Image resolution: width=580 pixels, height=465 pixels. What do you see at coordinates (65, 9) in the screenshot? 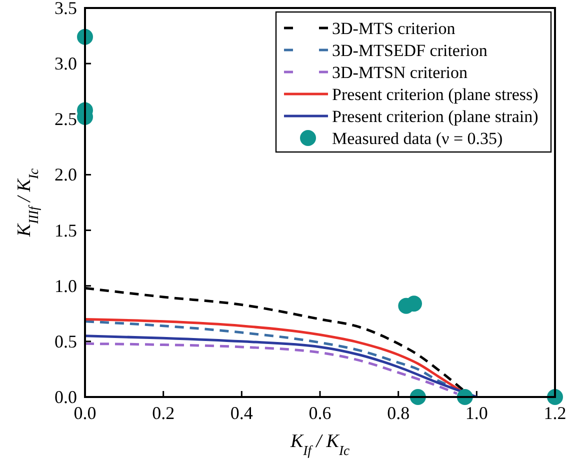
I see `y-tick-label: 3.5` at bounding box center [65, 9].